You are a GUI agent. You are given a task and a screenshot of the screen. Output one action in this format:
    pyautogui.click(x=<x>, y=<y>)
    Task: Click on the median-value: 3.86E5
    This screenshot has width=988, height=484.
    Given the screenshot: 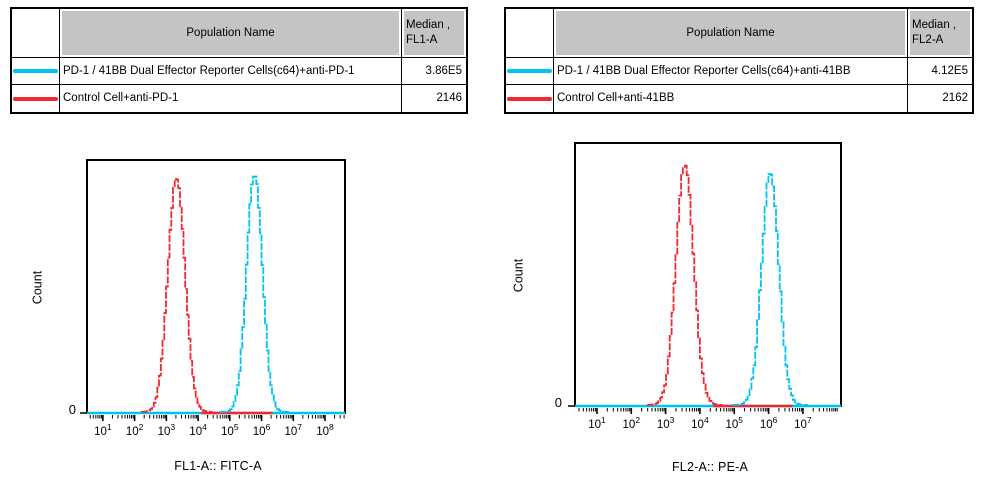 What is the action you would take?
    pyautogui.click(x=443, y=70)
    